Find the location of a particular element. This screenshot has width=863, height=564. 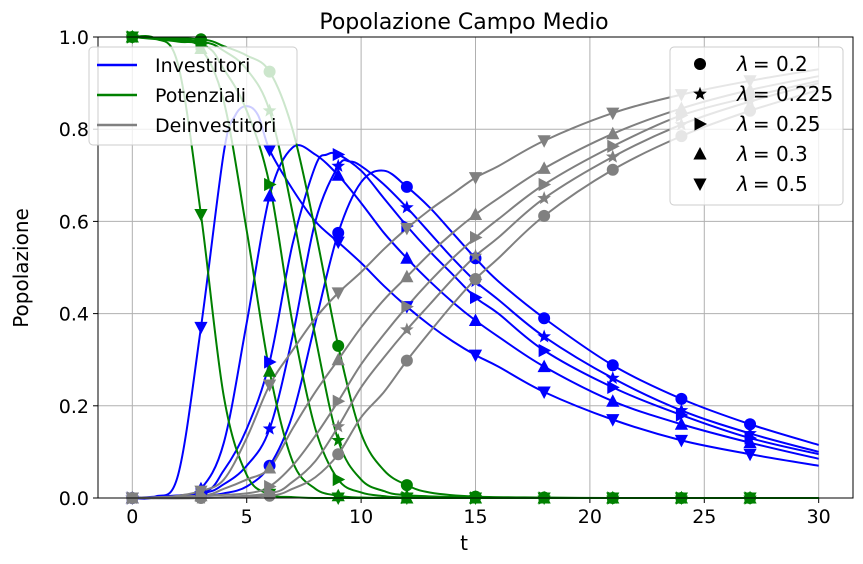

legend-label-deinvestitori: Deinvestitori is located at coordinates (215, 126).